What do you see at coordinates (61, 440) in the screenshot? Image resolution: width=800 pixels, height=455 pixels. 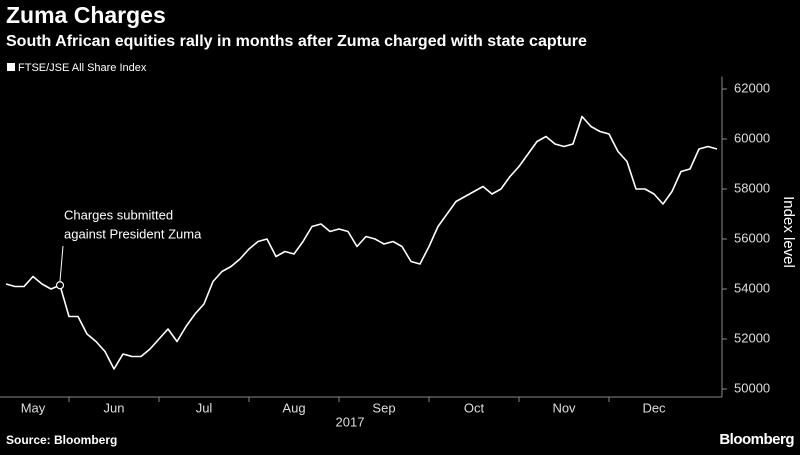 I see `source: Source: Bloomberg` at bounding box center [61, 440].